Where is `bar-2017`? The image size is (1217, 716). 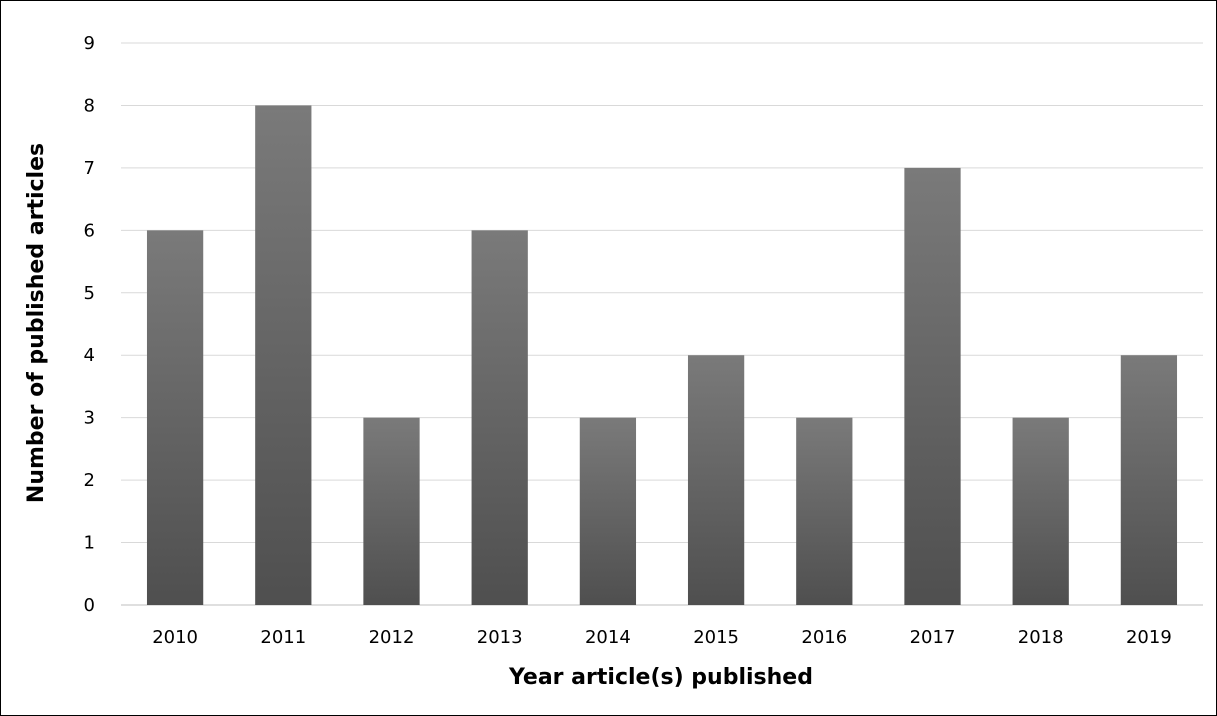
bar-2017 is located at coordinates (932, 386).